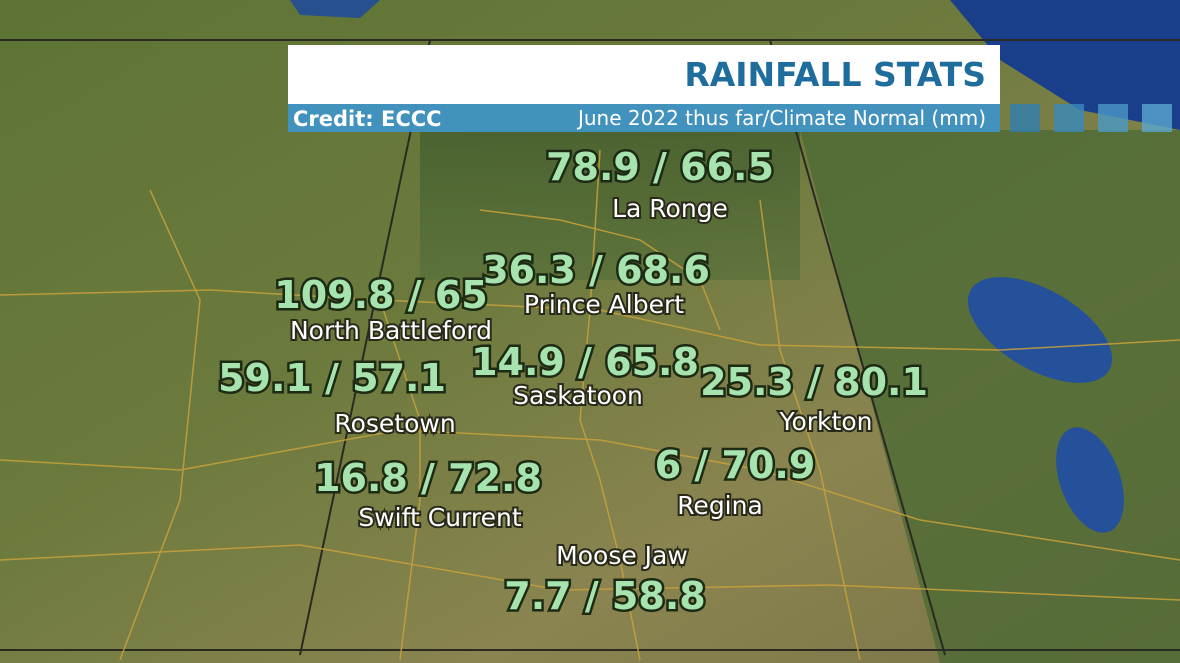 The width and height of the screenshot is (1180, 663). Describe the element at coordinates (332, 378) in the screenshot. I see `station-value: 59.1 / 57.1` at that location.